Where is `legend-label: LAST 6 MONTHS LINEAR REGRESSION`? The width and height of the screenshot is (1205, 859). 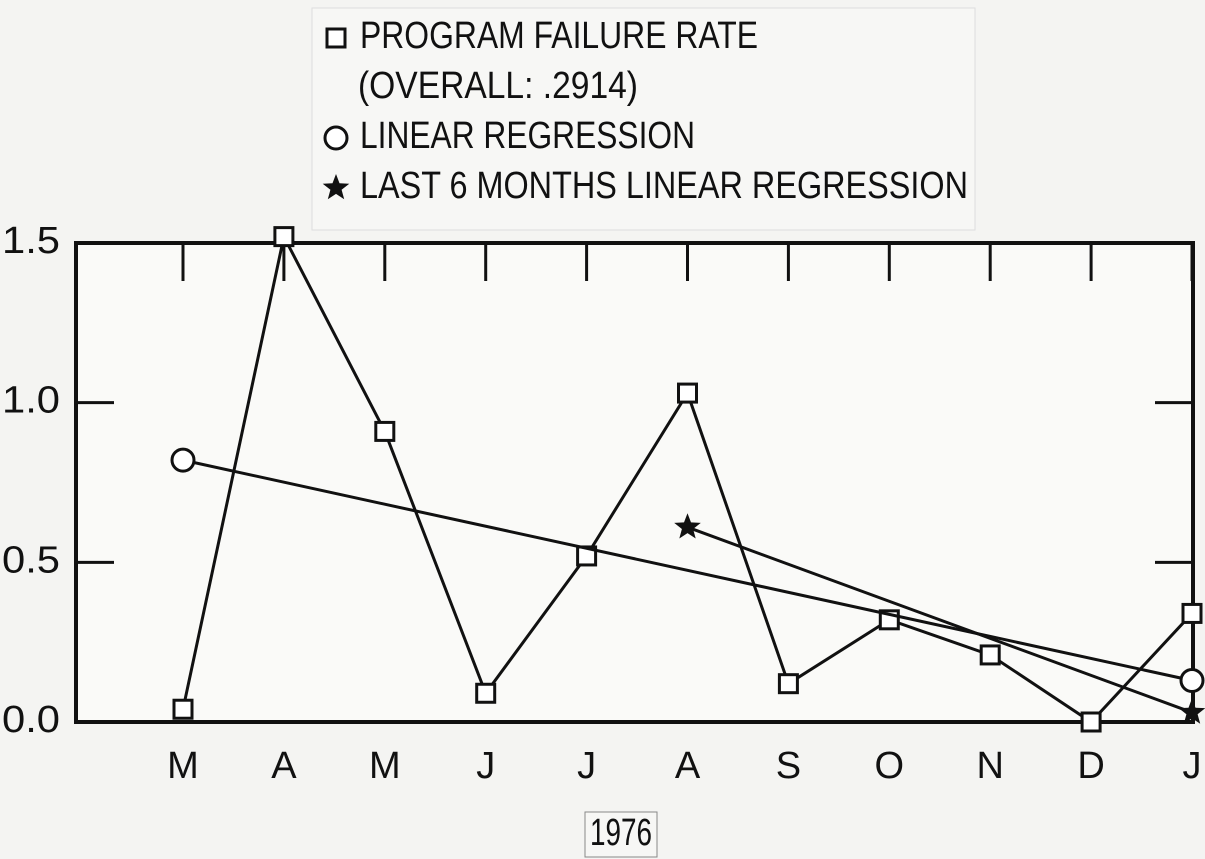 legend-label: LAST 6 MONTHS LINEAR REGRESSION is located at coordinates (664, 186).